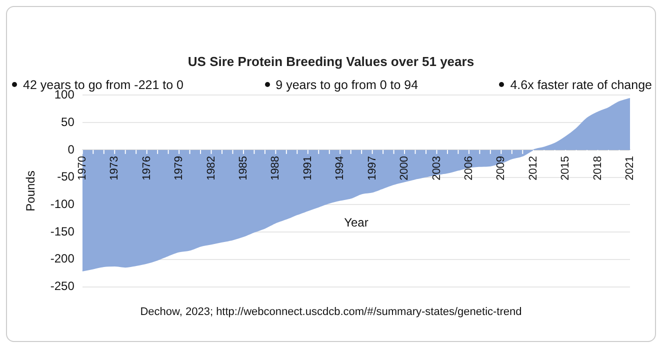 The height and width of the screenshot is (348, 662). Describe the element at coordinates (71, 149) in the screenshot. I see `y-tick-label: 0` at that location.